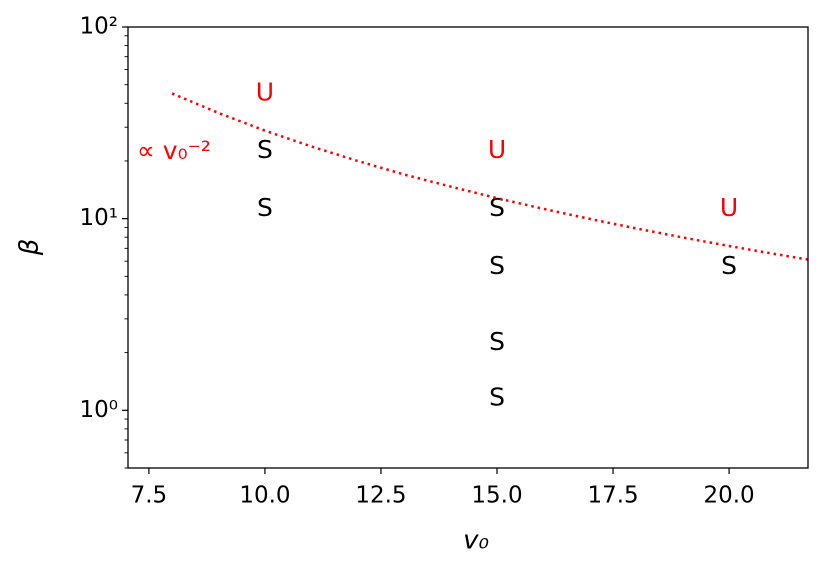 Image resolution: width=830 pixels, height=568 pixels. I want to click on x-tick-label: 17.5, so click(612, 496).